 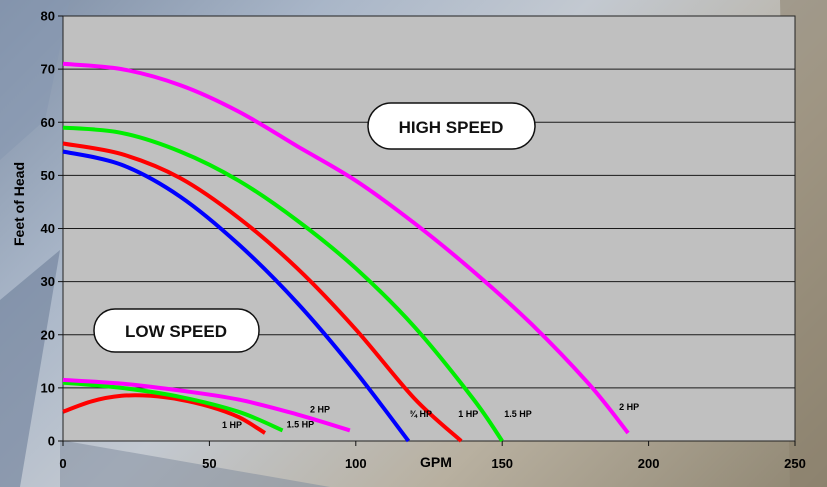 I want to click on x-tick-label: 100, so click(x=356, y=463).